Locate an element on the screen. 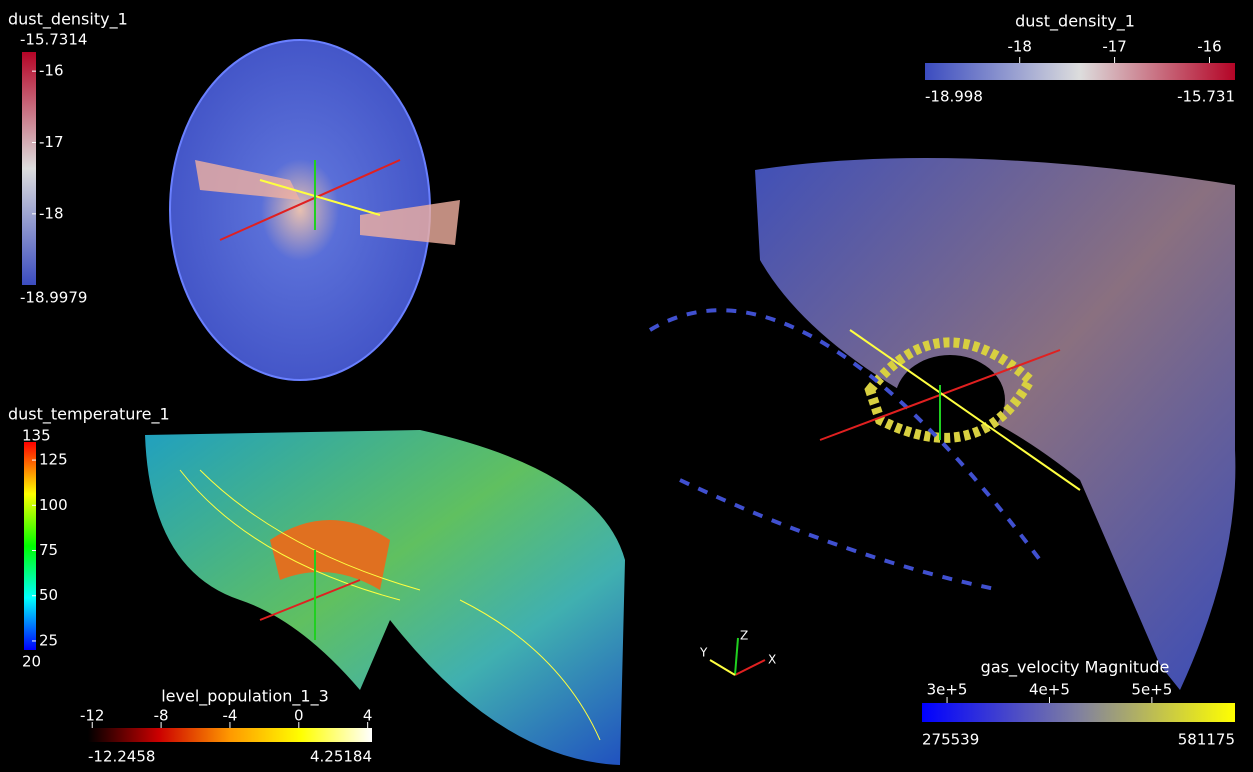 The height and width of the screenshot is (772, 1253). axis-label: Z is located at coordinates (744, 636).